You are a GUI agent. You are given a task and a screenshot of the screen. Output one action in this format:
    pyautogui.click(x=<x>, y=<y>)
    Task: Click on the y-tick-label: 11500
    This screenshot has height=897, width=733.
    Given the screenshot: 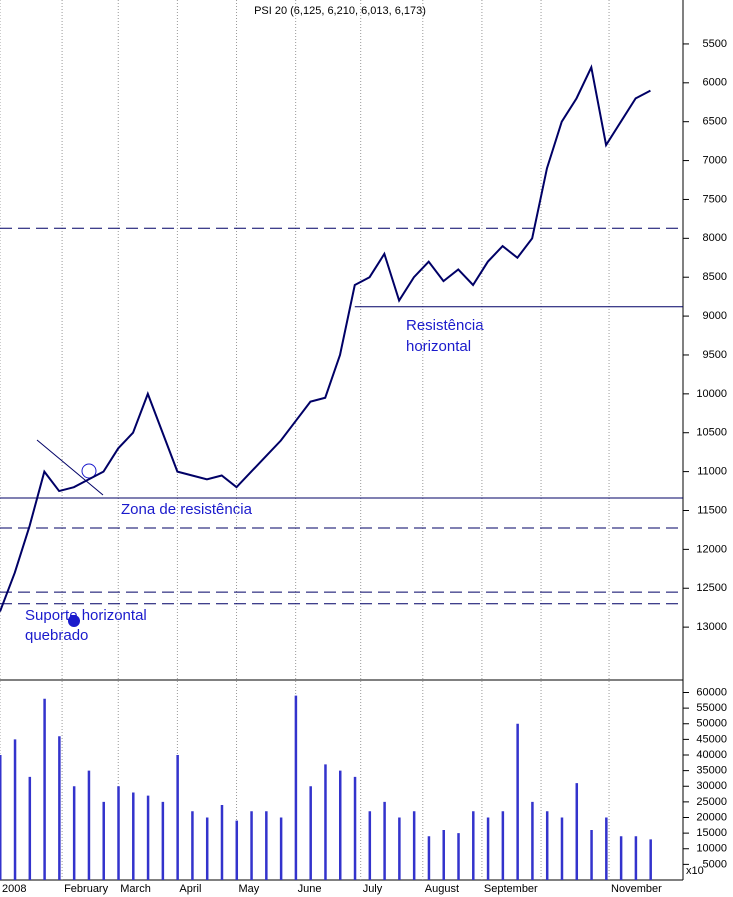 What is the action you would take?
    pyautogui.click(x=712, y=510)
    